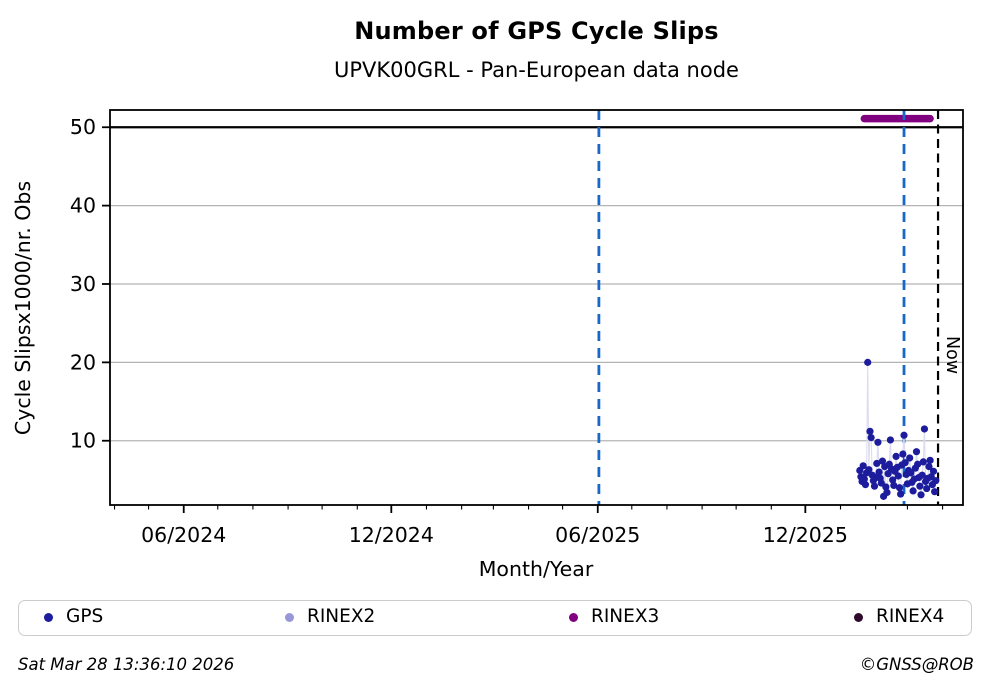  I want to click on y-tick-label: 20, so click(83, 362).